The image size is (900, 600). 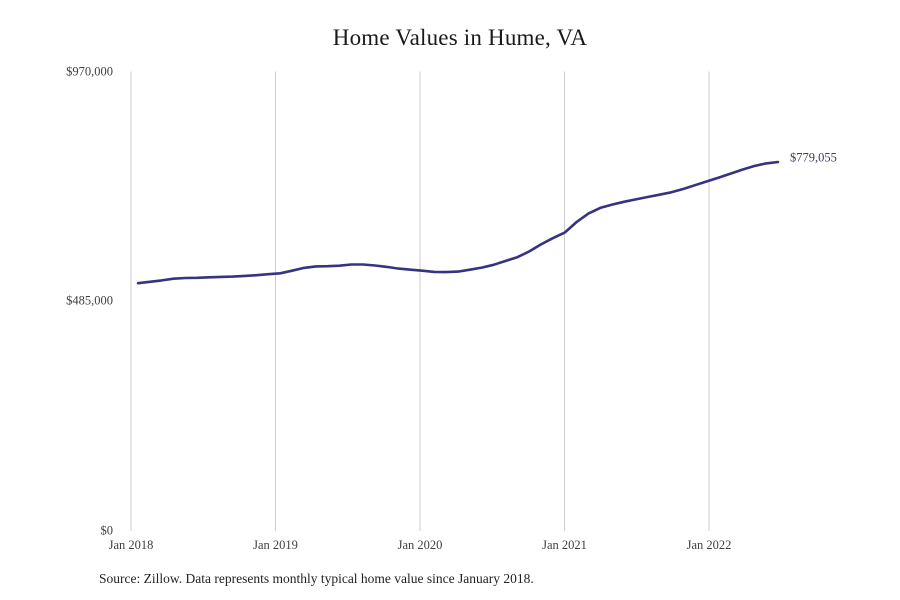 I want to click on last-value-label: $779,055, so click(x=813, y=157).